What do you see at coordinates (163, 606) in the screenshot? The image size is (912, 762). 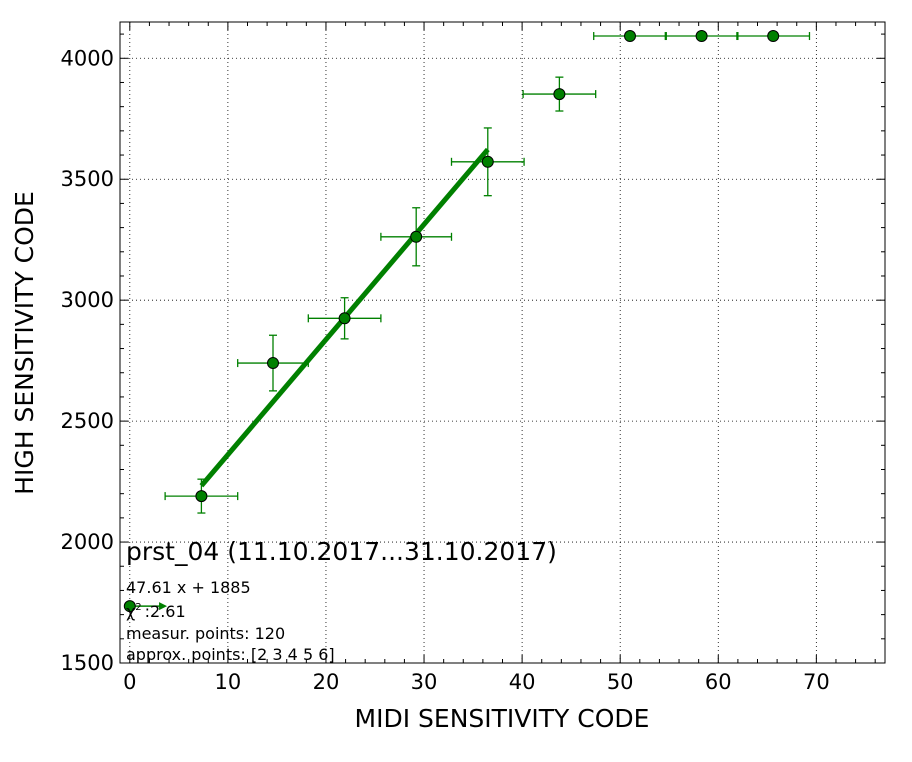 I see `legend-arrow-head` at bounding box center [163, 606].